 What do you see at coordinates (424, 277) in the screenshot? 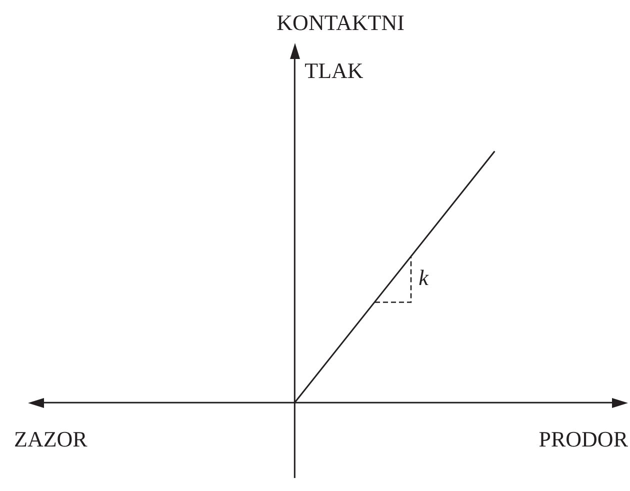
I see `annotation: k` at bounding box center [424, 277].